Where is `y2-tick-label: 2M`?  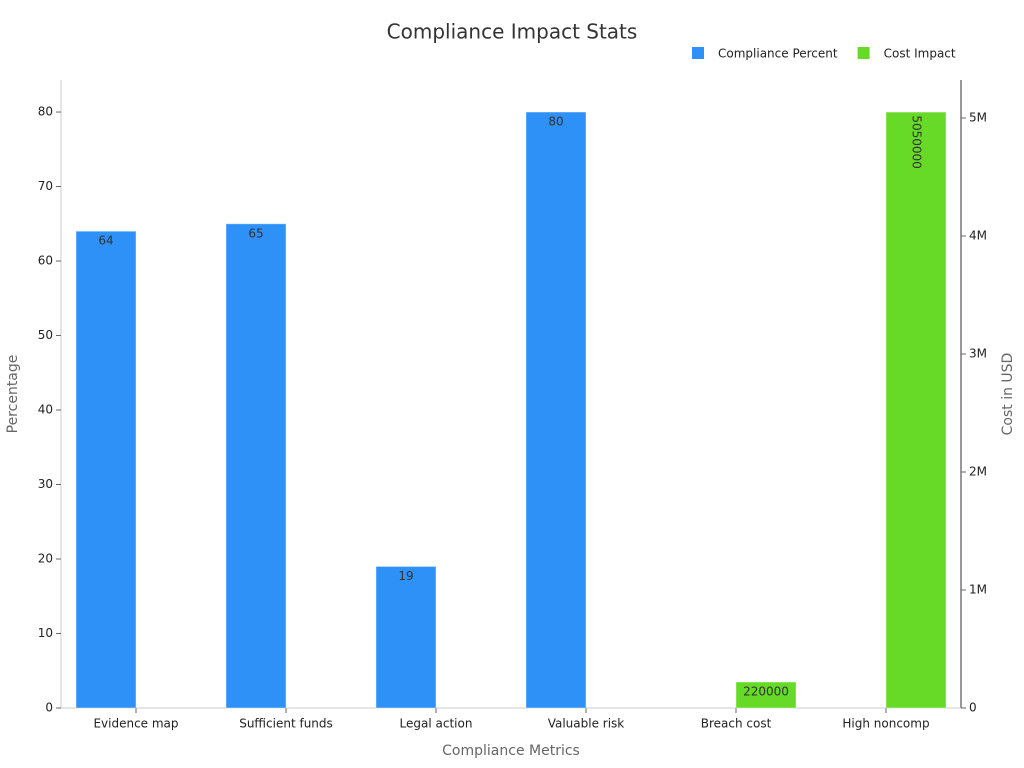 y2-tick-label: 2M is located at coordinates (978, 471).